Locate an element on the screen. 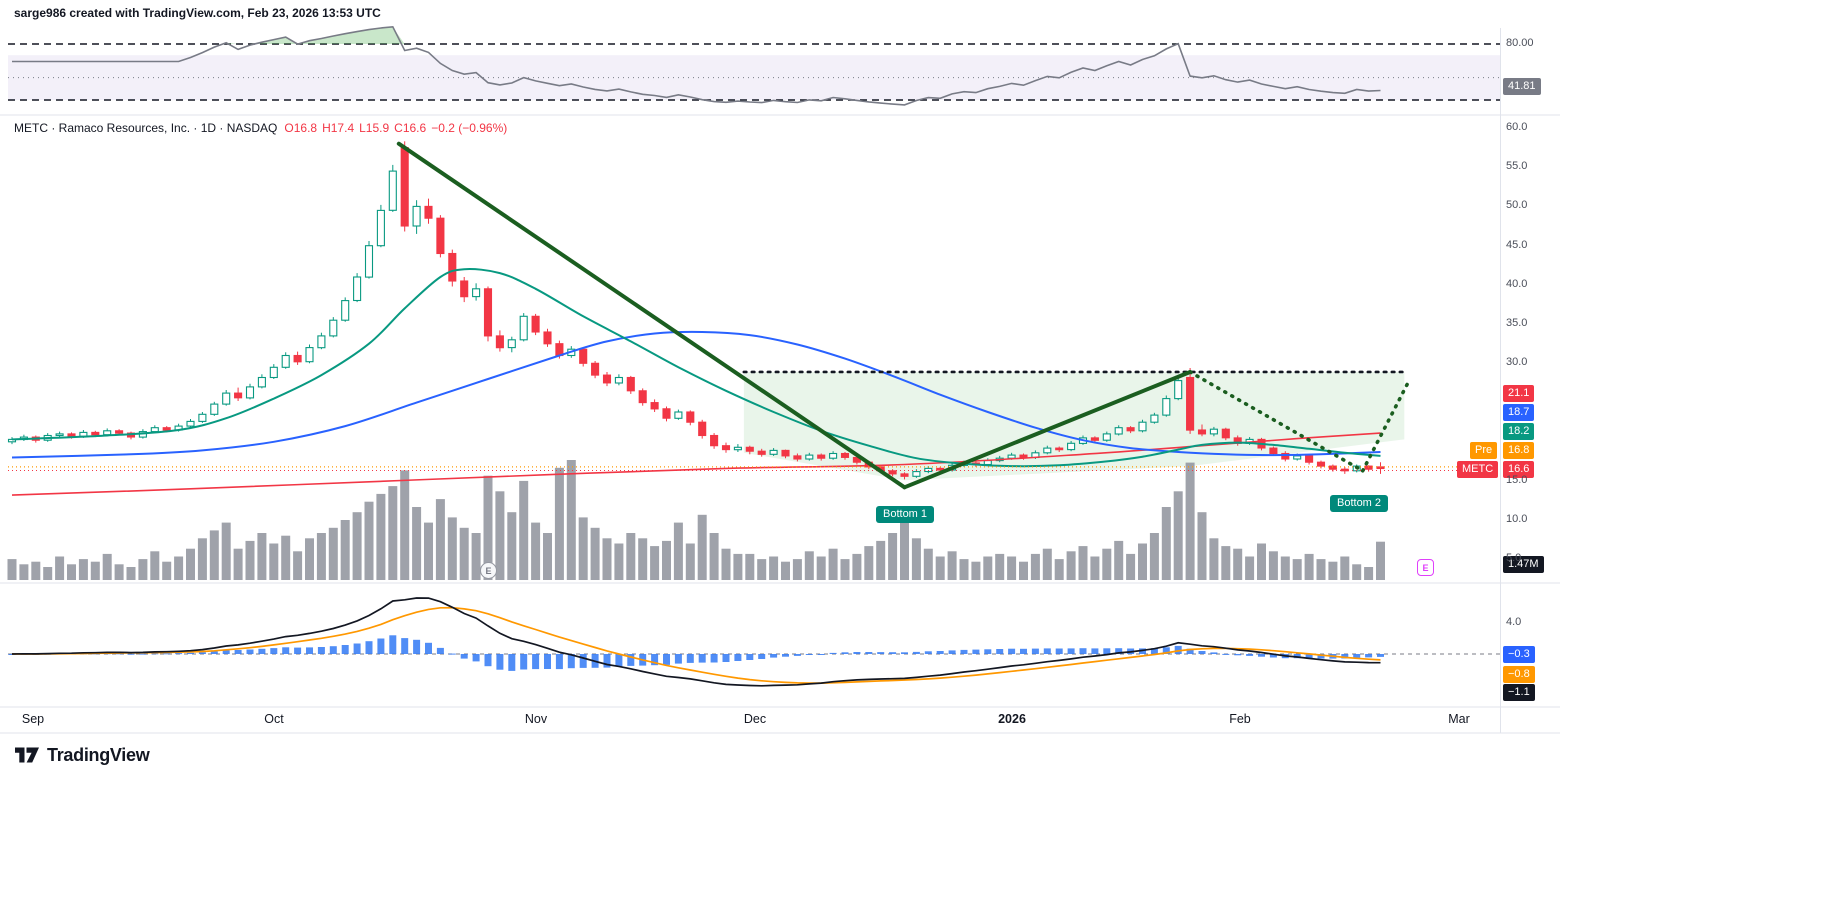  price-scale-label: 60.0 is located at coordinates (1517, 127).